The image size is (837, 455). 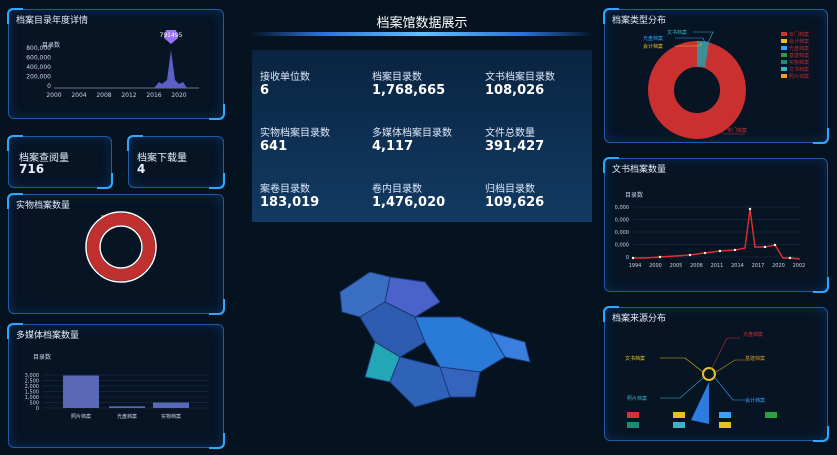 I want to click on stat-label: 多媒体档案目录数, so click(x=412, y=133).